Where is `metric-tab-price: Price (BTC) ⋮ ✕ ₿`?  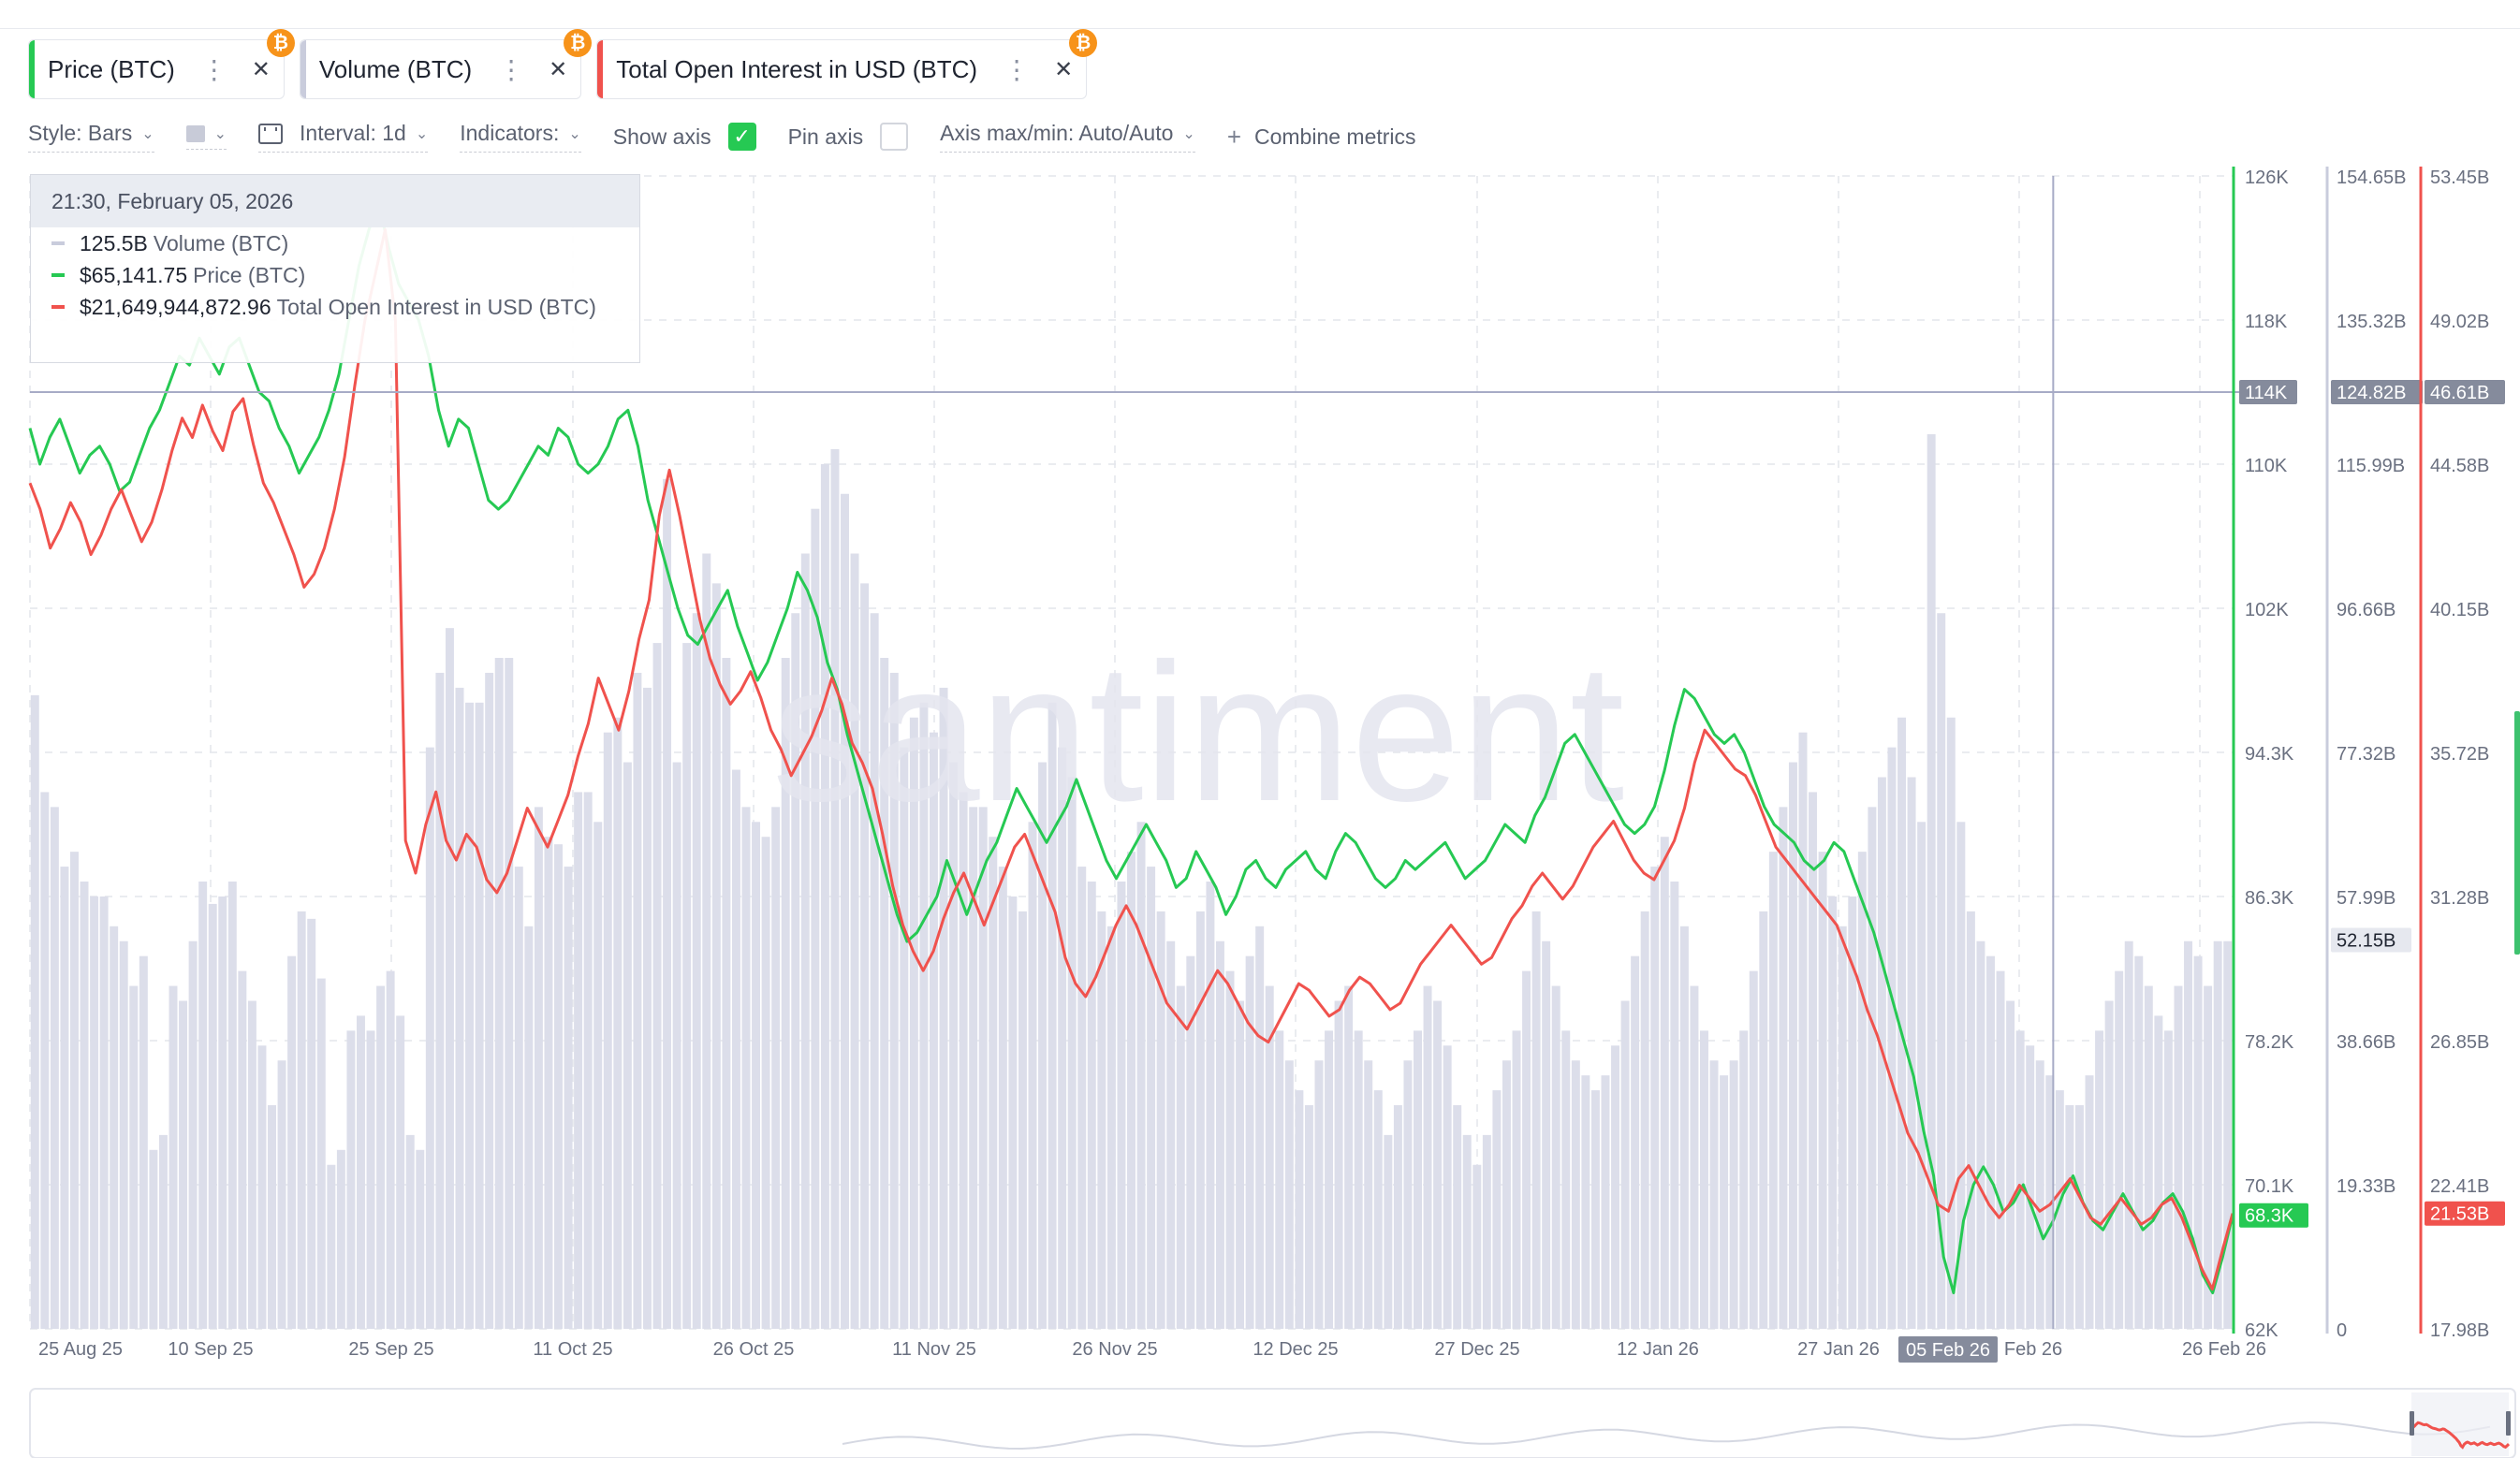
metric-tab-price: Price (BTC) ⋮ ✕ ₿ is located at coordinates (161, 64).